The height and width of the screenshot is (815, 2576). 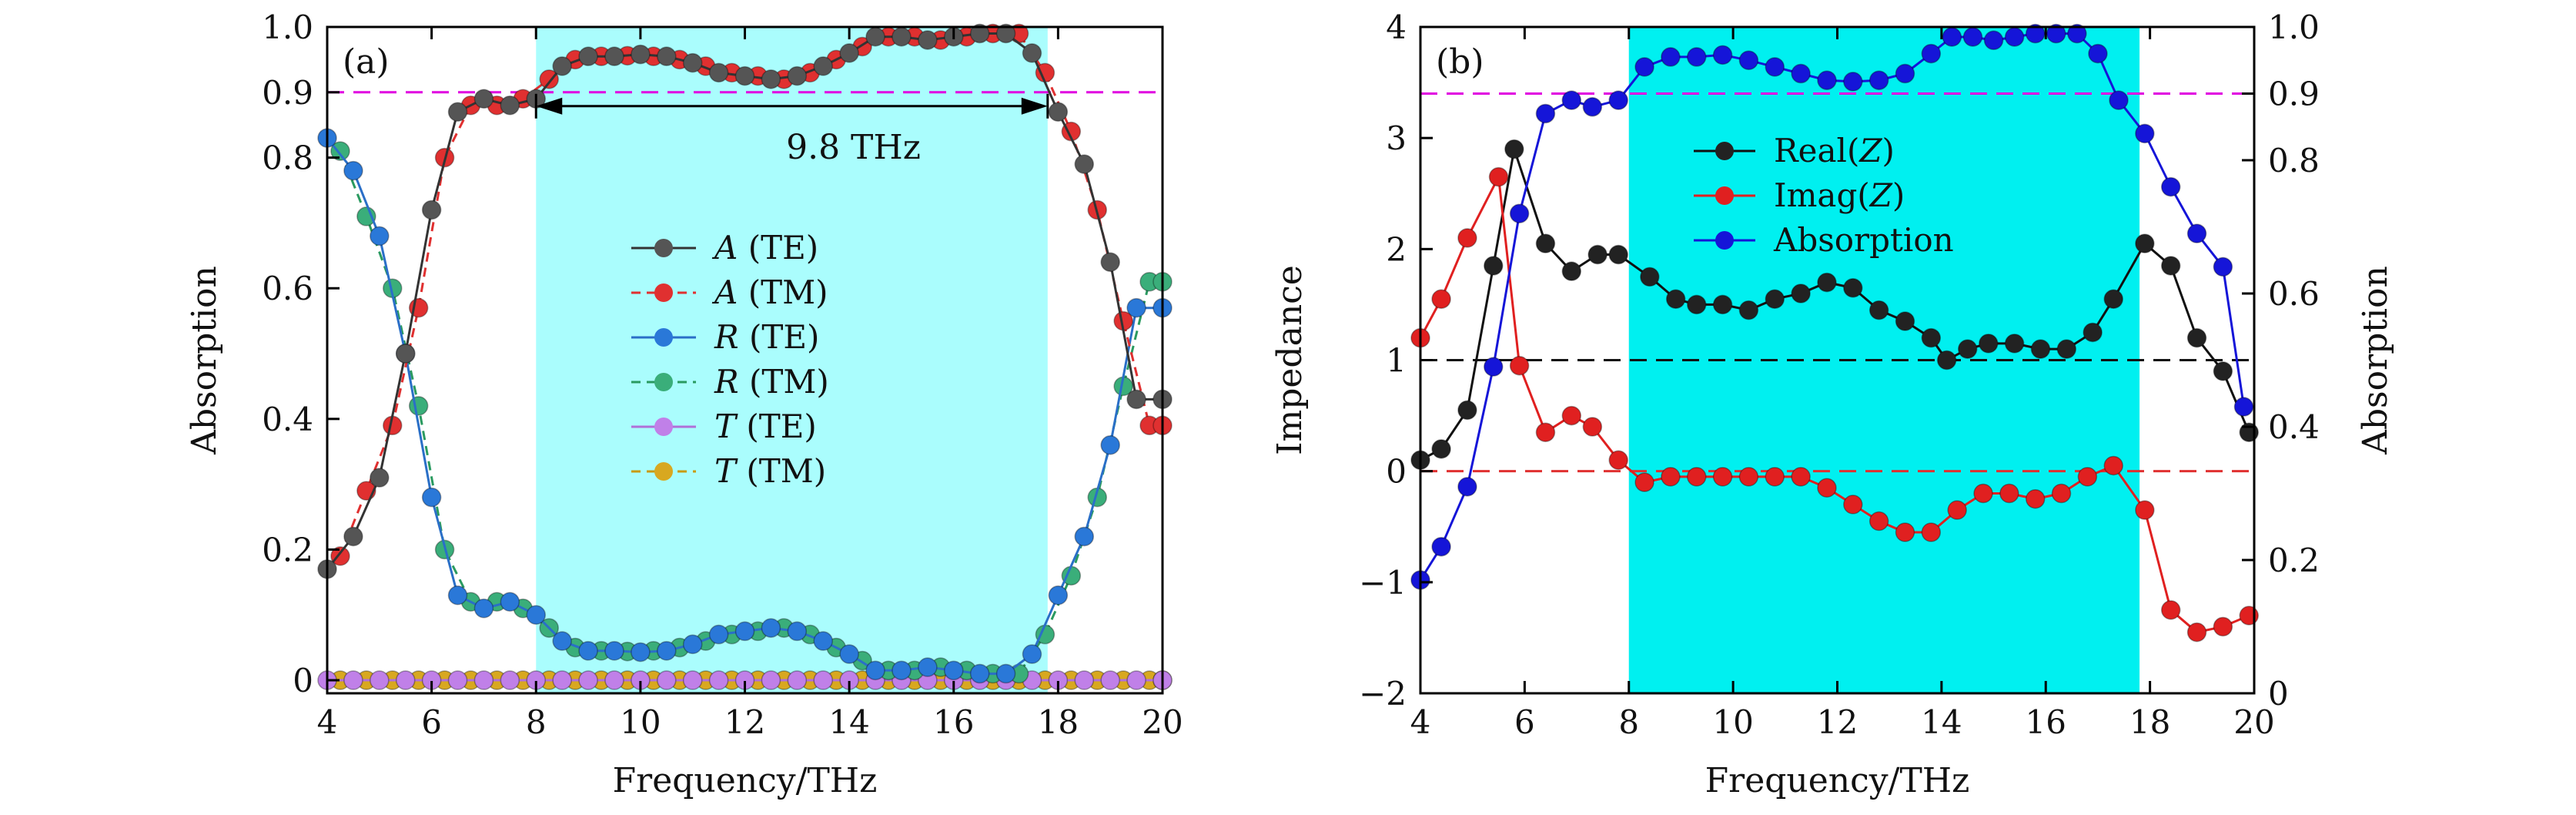 What do you see at coordinates (791, 106) in the screenshot?
I see `a-bandwidth-arrow` at bounding box center [791, 106].